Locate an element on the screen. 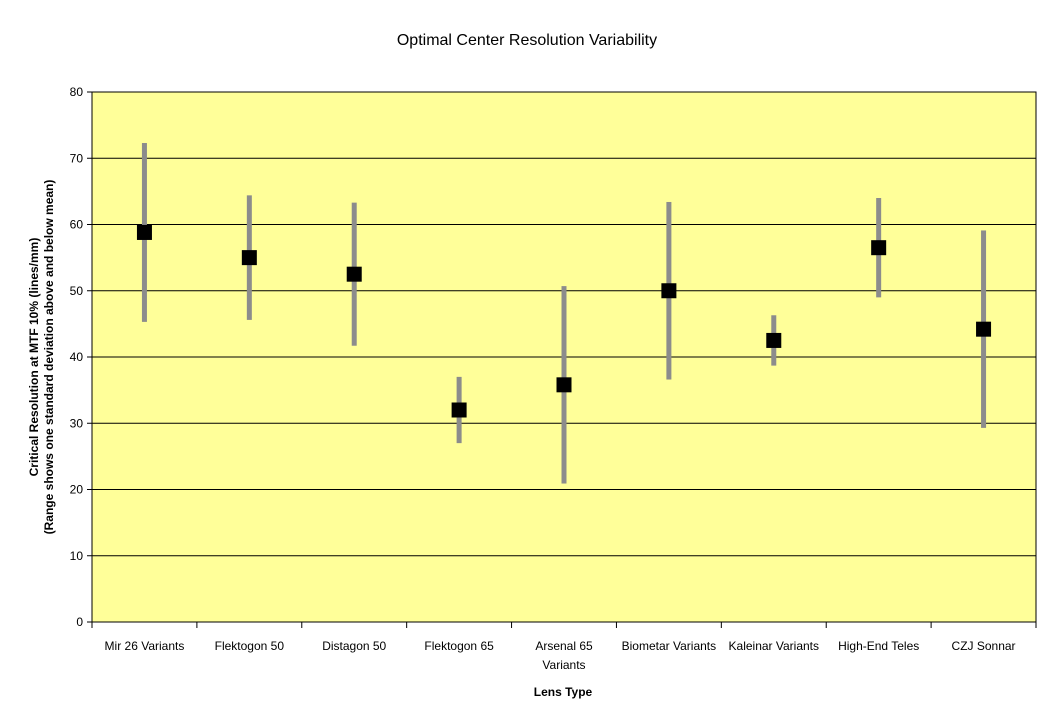  x-tick-label: Distagon 50 is located at coordinates (354, 646).